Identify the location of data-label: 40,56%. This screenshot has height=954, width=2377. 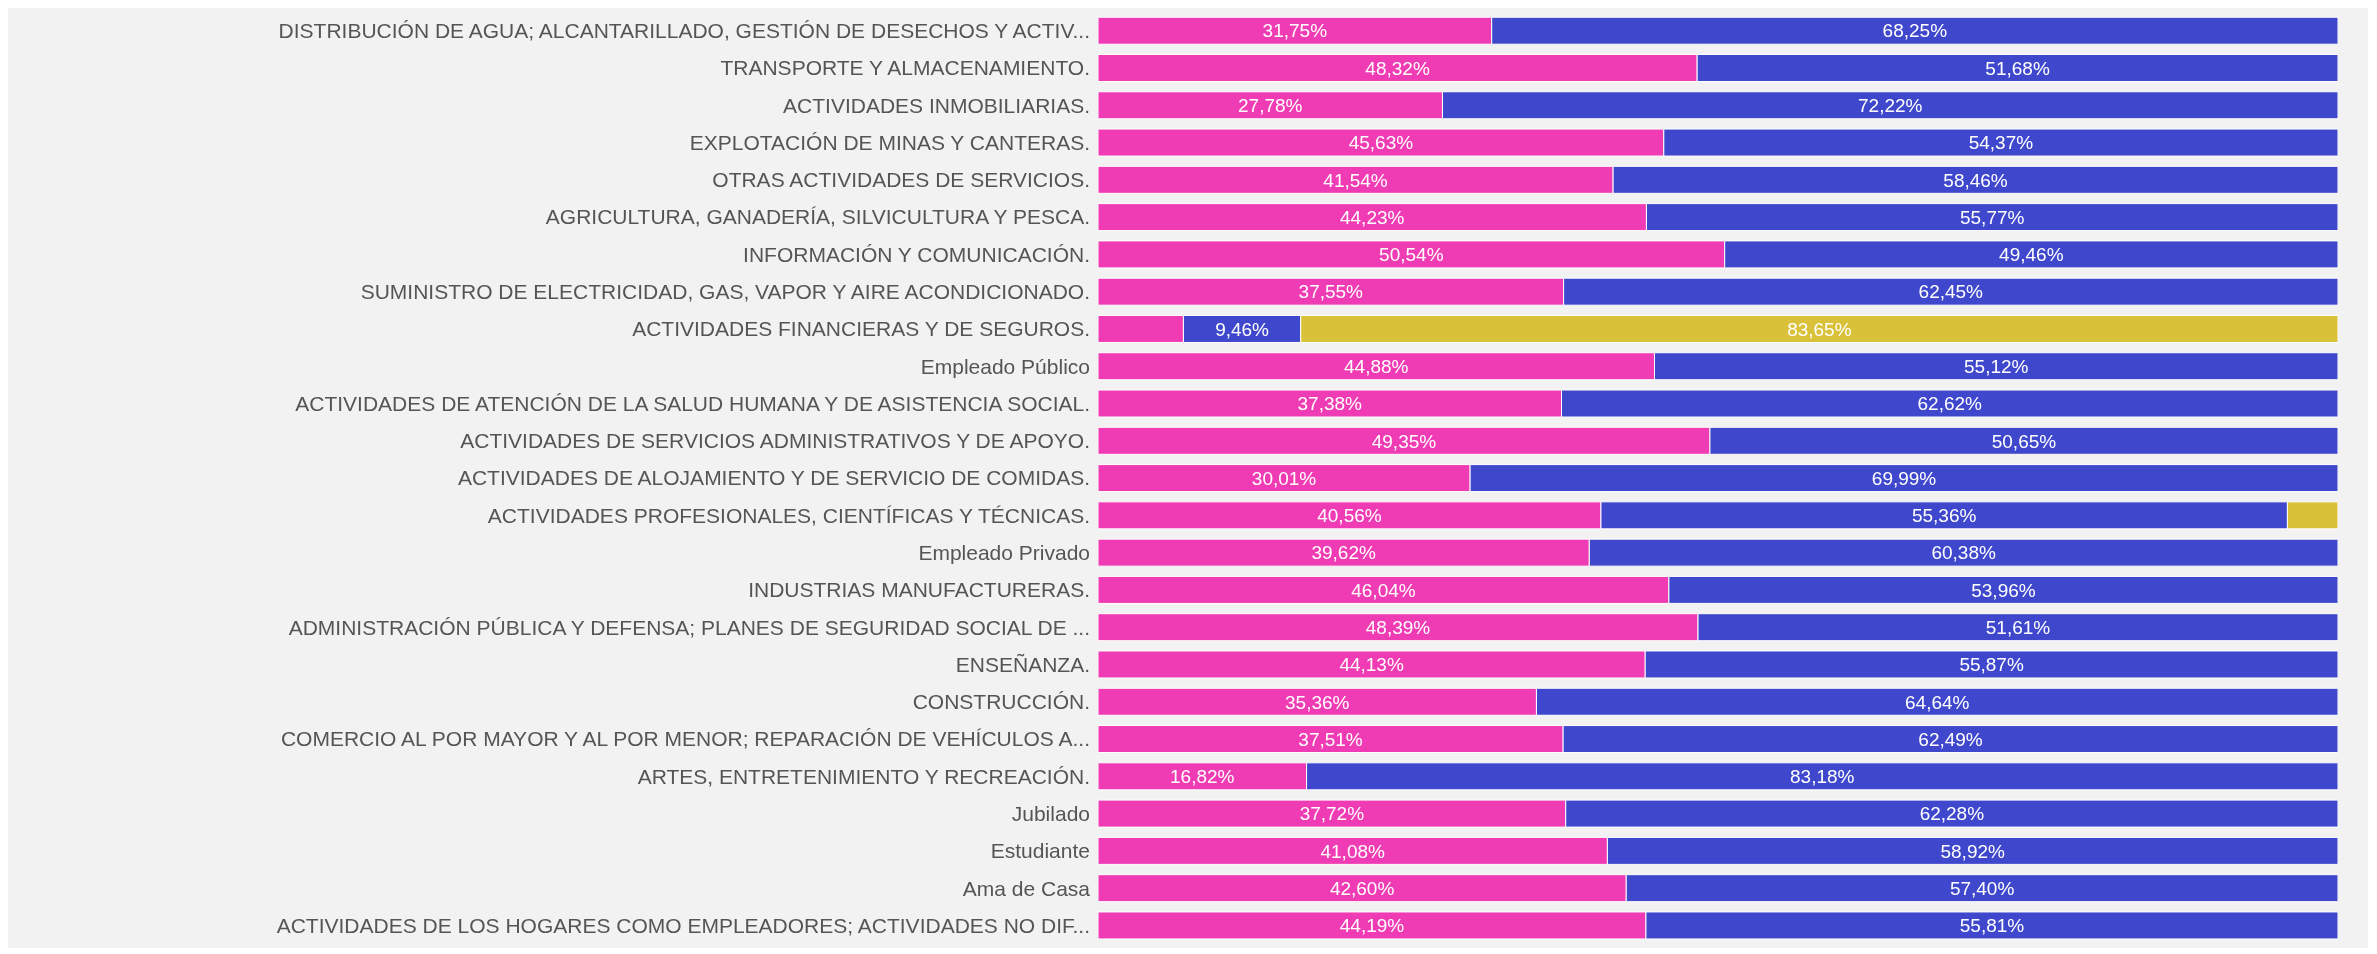
(1349, 516).